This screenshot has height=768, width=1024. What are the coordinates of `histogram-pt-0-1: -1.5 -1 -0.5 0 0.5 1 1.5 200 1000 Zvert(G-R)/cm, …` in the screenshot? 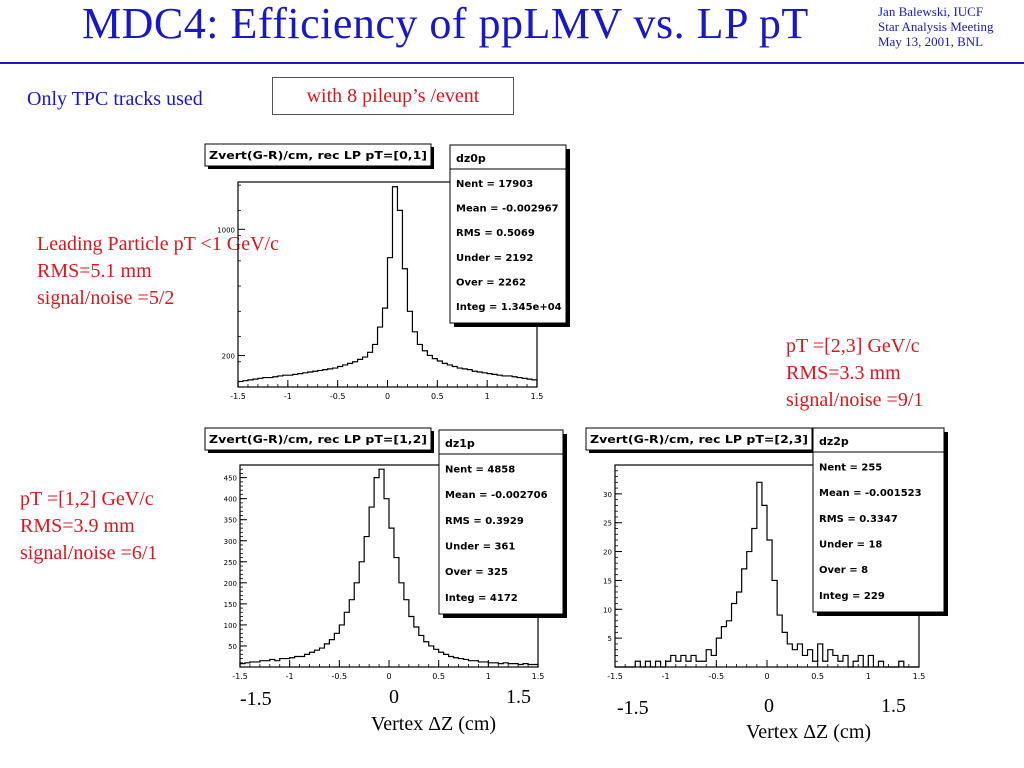 It's located at (387, 272).